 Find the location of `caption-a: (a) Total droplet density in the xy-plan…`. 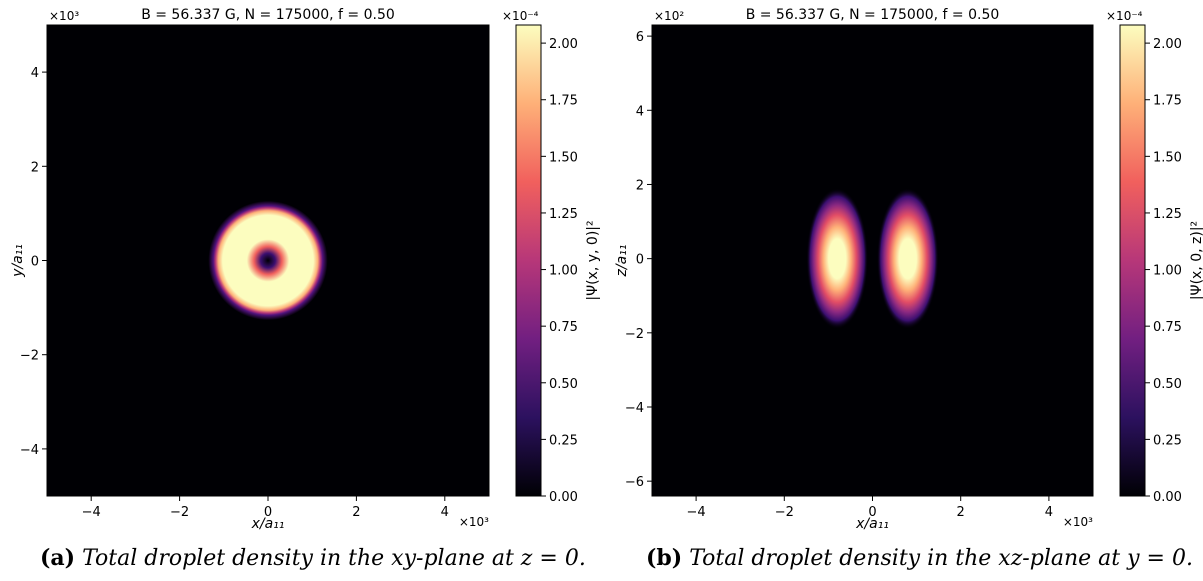

caption-a: (a) Total droplet density in the xy-plan… is located at coordinates (313, 558).